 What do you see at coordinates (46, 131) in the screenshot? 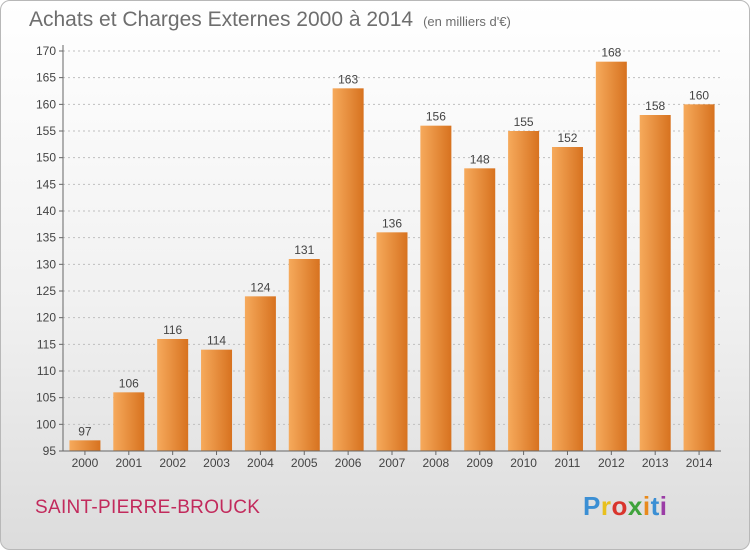
I see `y-tick-label: 155` at bounding box center [46, 131].